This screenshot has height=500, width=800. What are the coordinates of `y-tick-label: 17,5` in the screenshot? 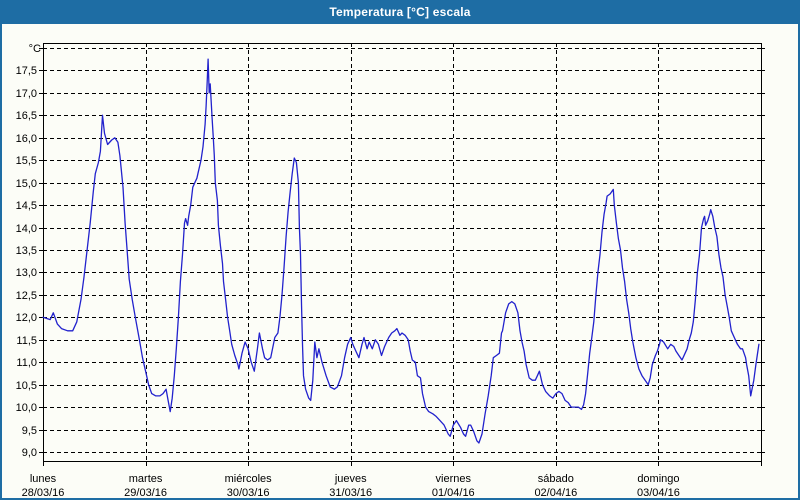 It's located at (26, 71).